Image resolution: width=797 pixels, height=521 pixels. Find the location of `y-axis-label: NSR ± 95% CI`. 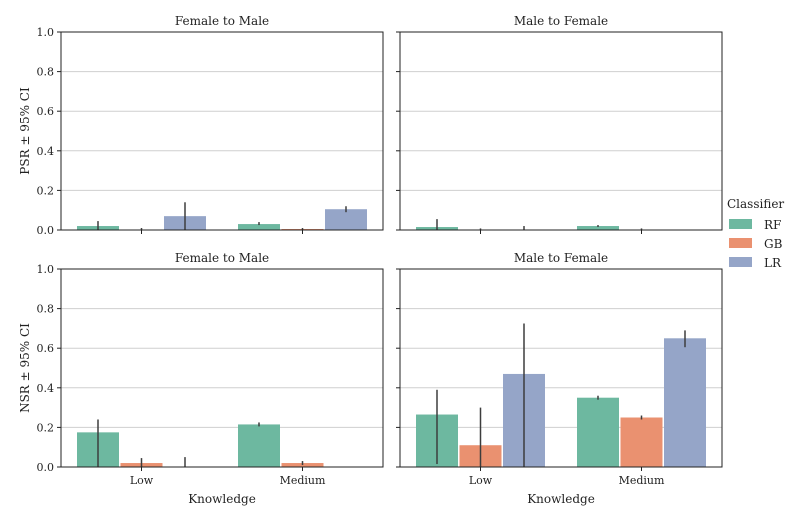

y-axis-label: NSR ± 95% CI is located at coordinates (25, 368).